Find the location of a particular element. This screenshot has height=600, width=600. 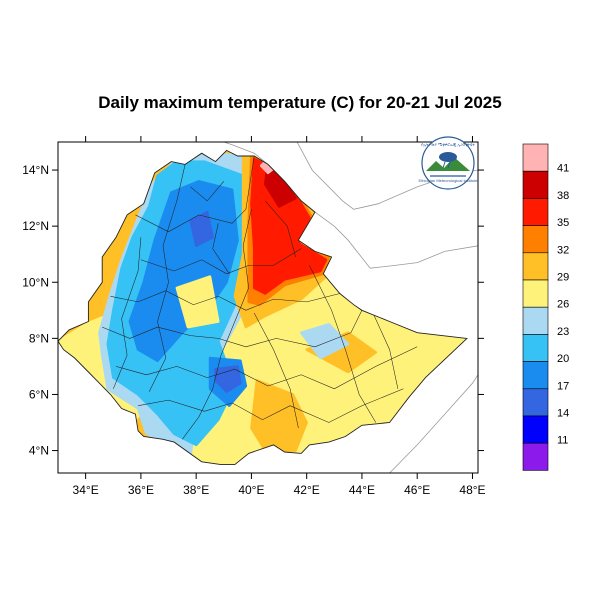

colorbar-label: 41 is located at coordinates (563, 169).